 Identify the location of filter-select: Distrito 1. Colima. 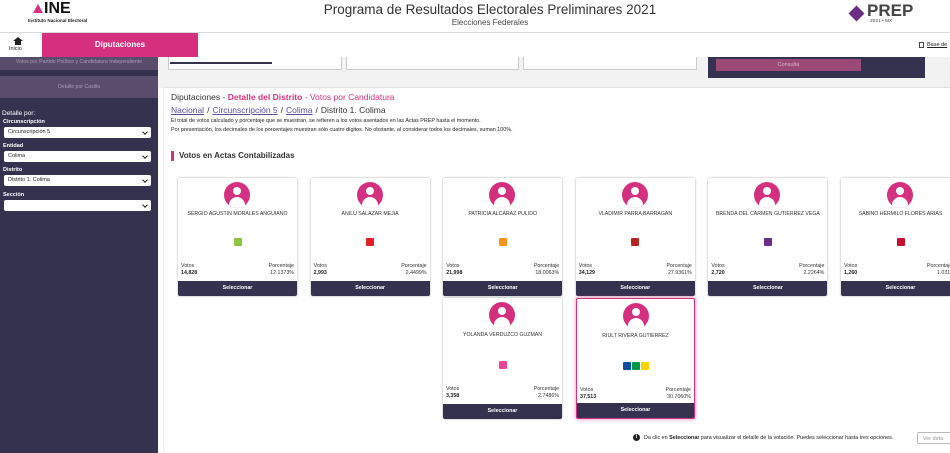
(77, 180).